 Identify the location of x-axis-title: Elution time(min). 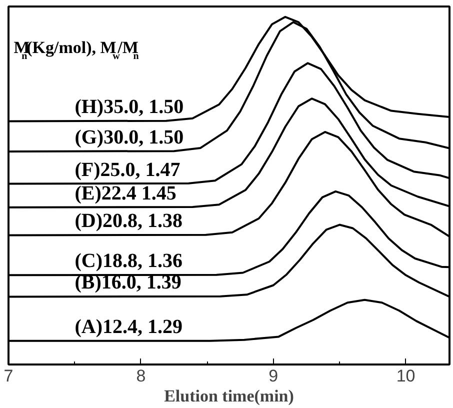
(229, 396).